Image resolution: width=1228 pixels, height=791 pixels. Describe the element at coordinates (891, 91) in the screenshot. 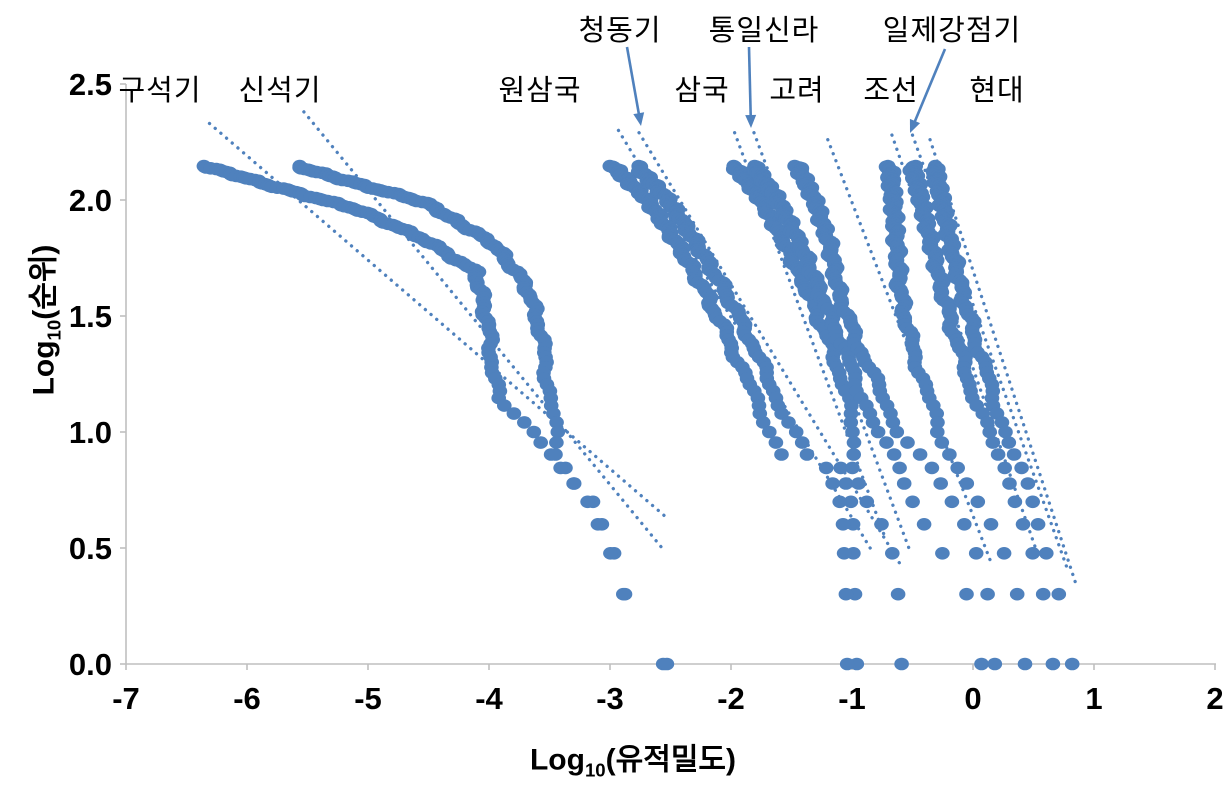

I see `series-label-joseon: 조선` at that location.